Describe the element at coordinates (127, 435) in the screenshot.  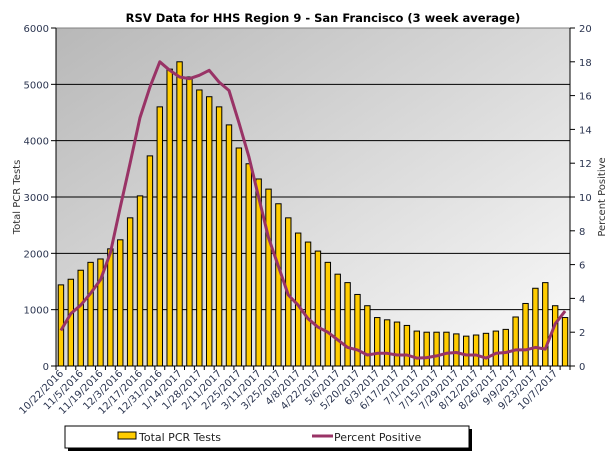
I see `legend-swatch-bars` at that location.